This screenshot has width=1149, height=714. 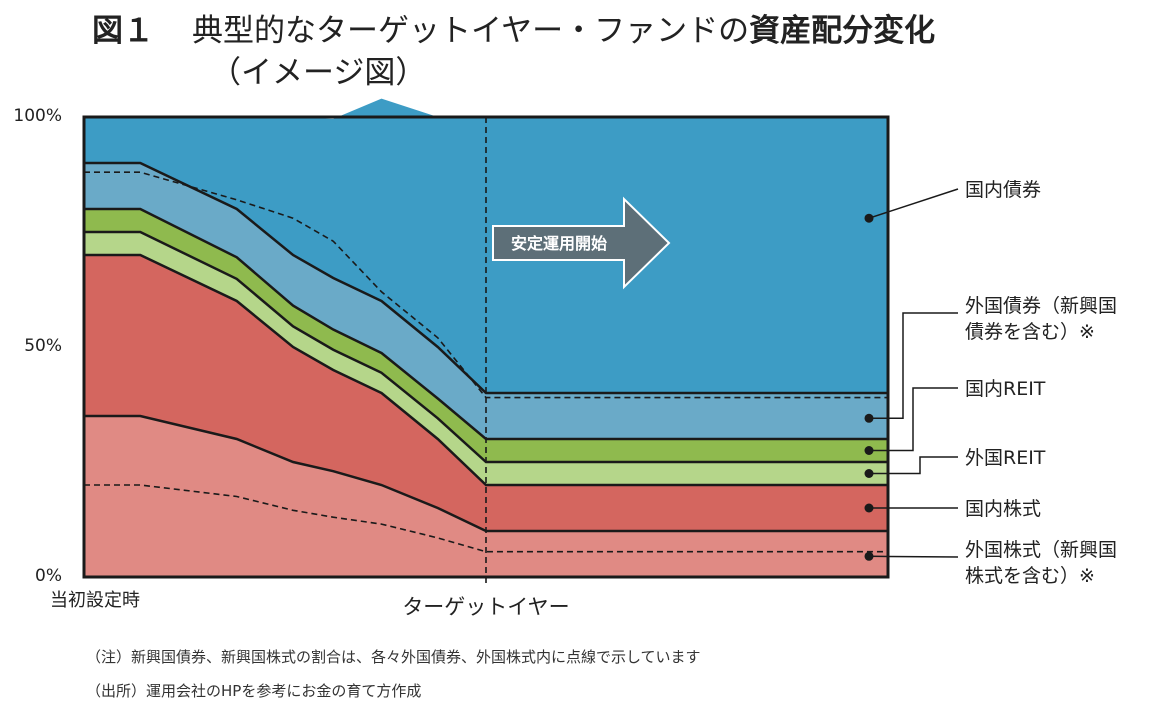 What do you see at coordinates (1003, 509) in the screenshot?
I see `legend-label: 国内株式` at bounding box center [1003, 509].